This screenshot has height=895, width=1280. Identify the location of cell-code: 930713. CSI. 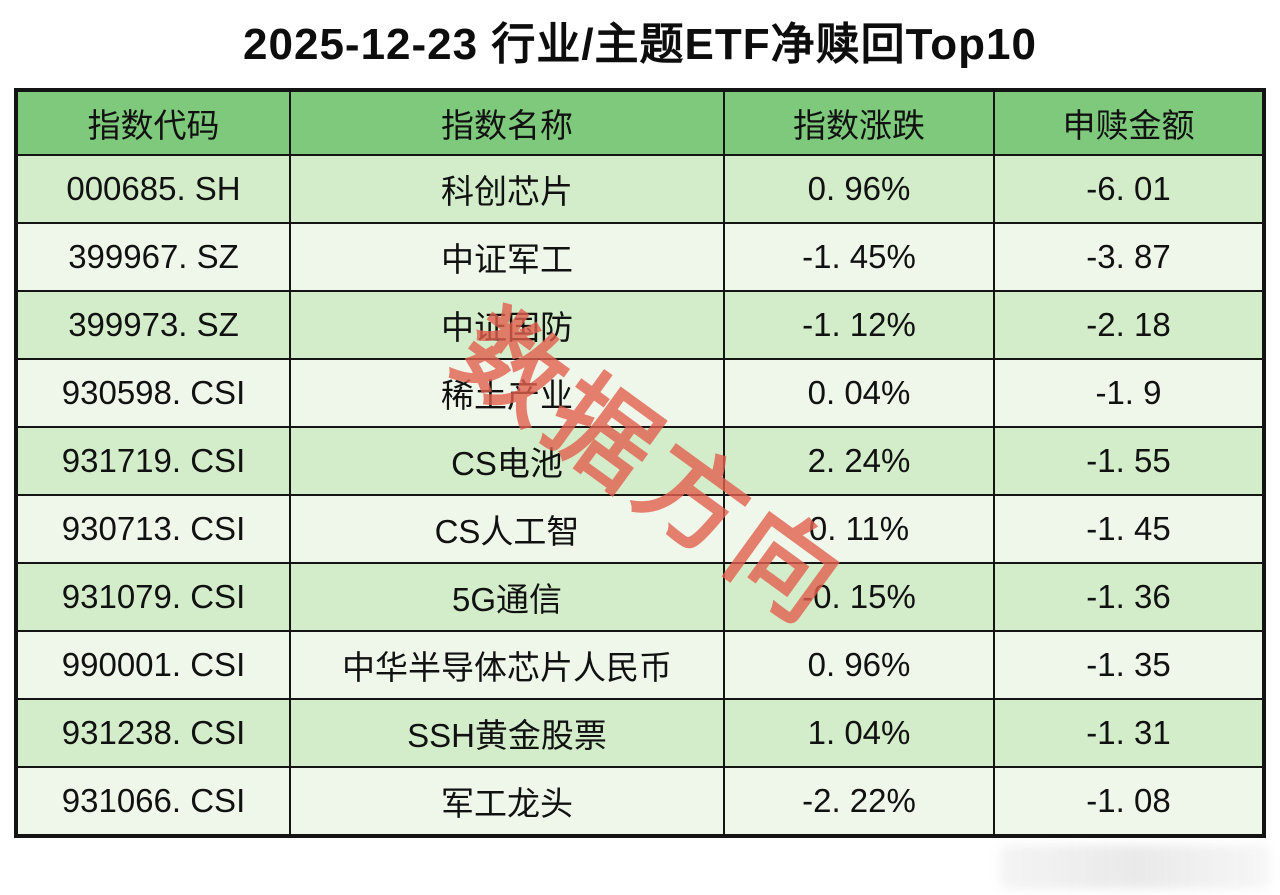
(153, 529).